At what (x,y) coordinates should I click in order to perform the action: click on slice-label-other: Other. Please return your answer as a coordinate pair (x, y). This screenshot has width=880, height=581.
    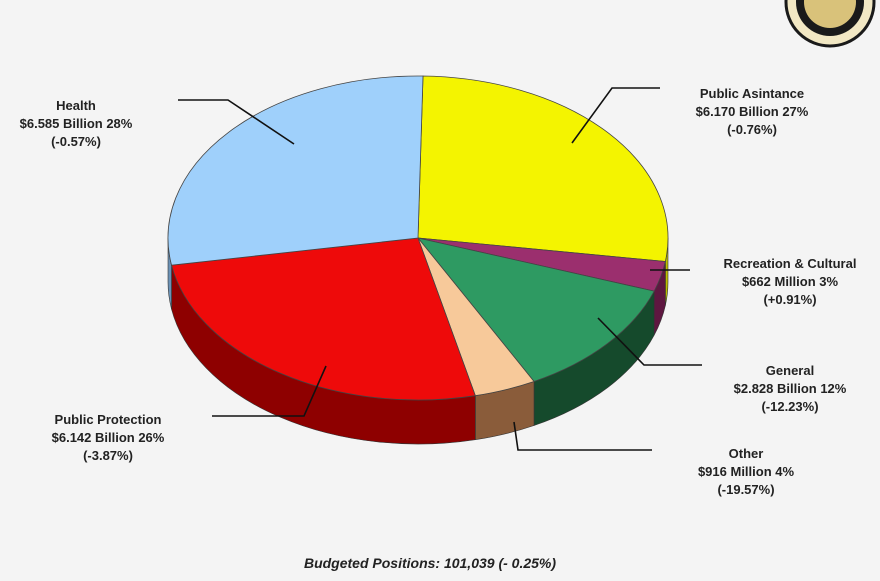
    Looking at the image, I should click on (746, 453).